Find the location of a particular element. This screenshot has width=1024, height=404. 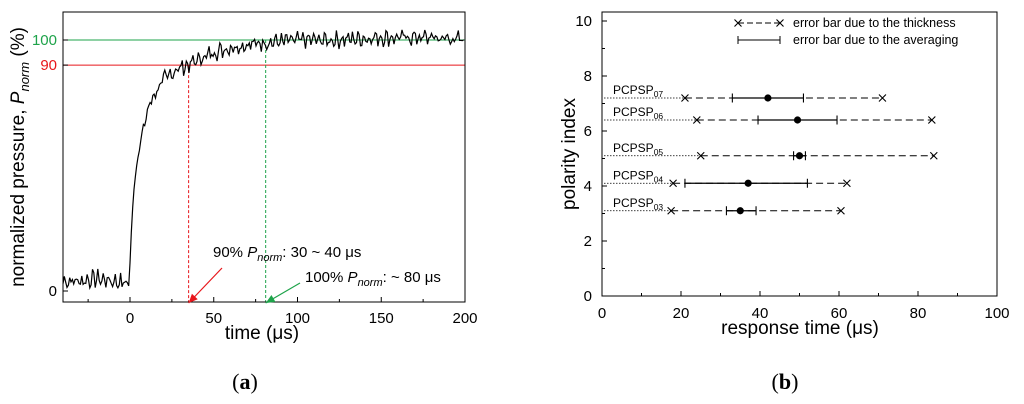

annotation-90: 90% Pnorm: 30 ~ 40 μs is located at coordinates (287, 254).